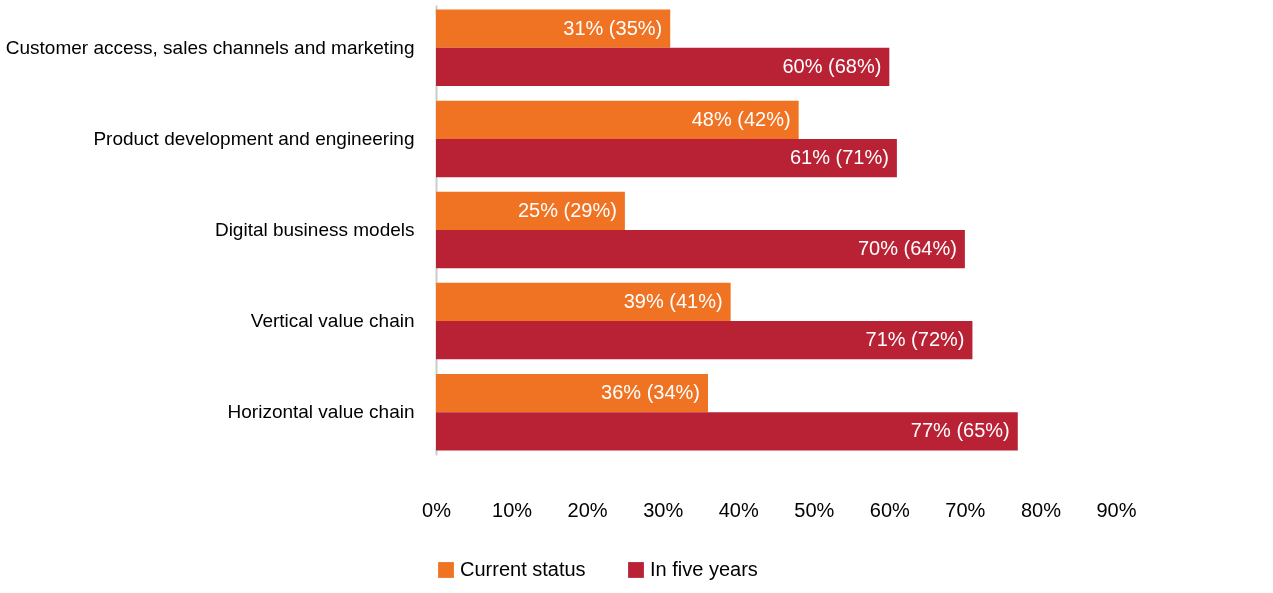 The height and width of the screenshot is (593, 1273). Describe the element at coordinates (321, 412) in the screenshot. I see `y-tick-label: Horizontal value chain` at that location.